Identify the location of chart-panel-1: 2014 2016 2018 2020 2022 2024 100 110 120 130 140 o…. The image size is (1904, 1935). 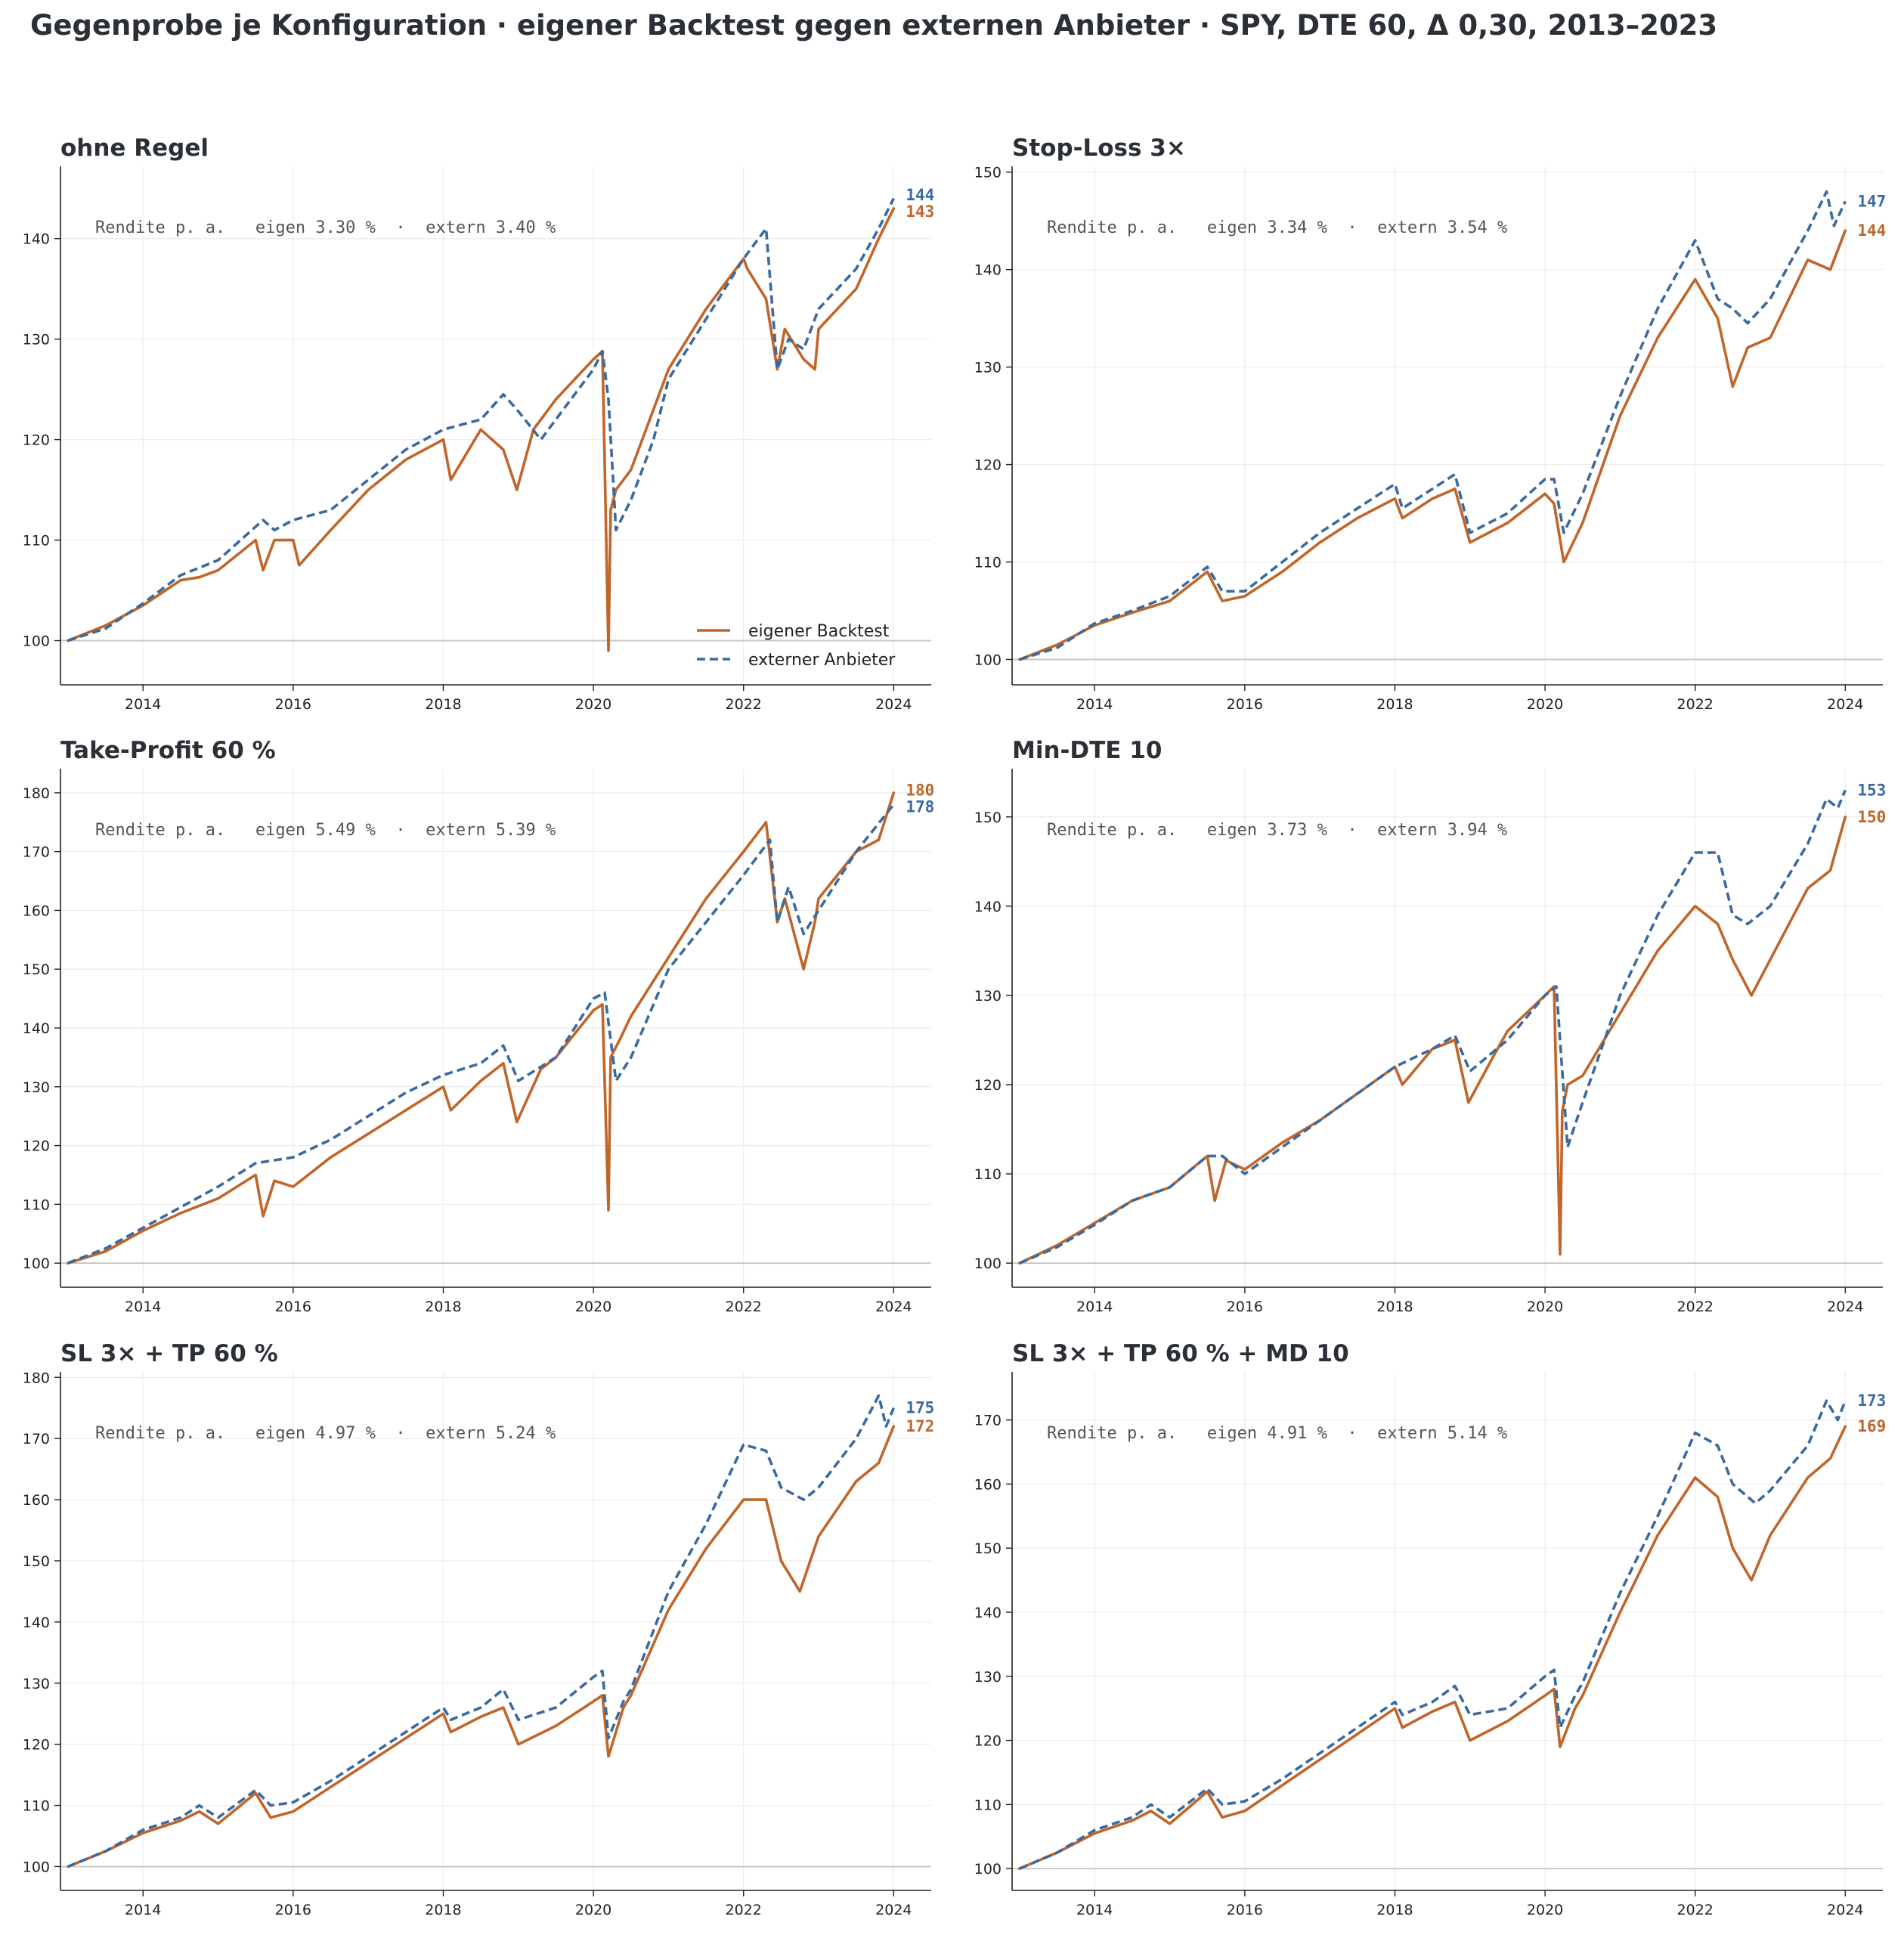
(479, 424).